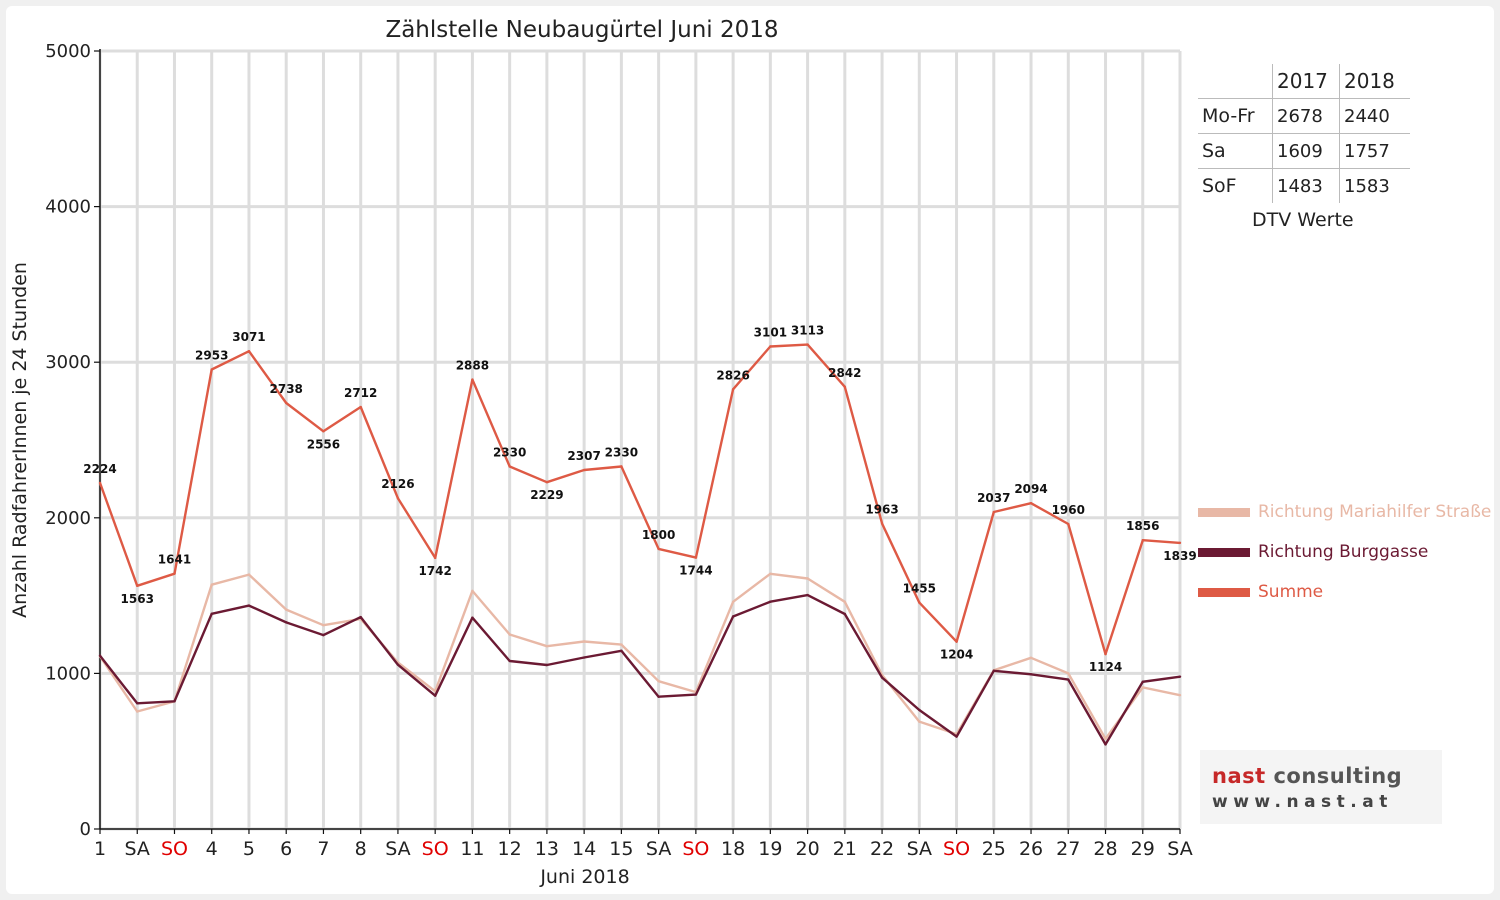 Image resolution: width=1500 pixels, height=900 pixels. Describe the element at coordinates (1031, 849) in the screenshot. I see `x-tick-label: 26` at that location.